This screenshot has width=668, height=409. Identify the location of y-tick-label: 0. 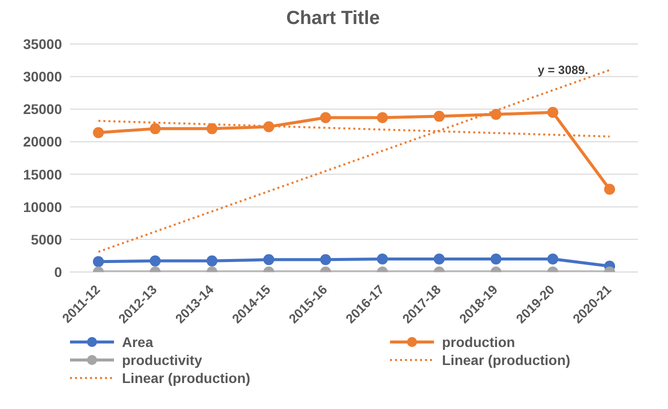
(58, 272).